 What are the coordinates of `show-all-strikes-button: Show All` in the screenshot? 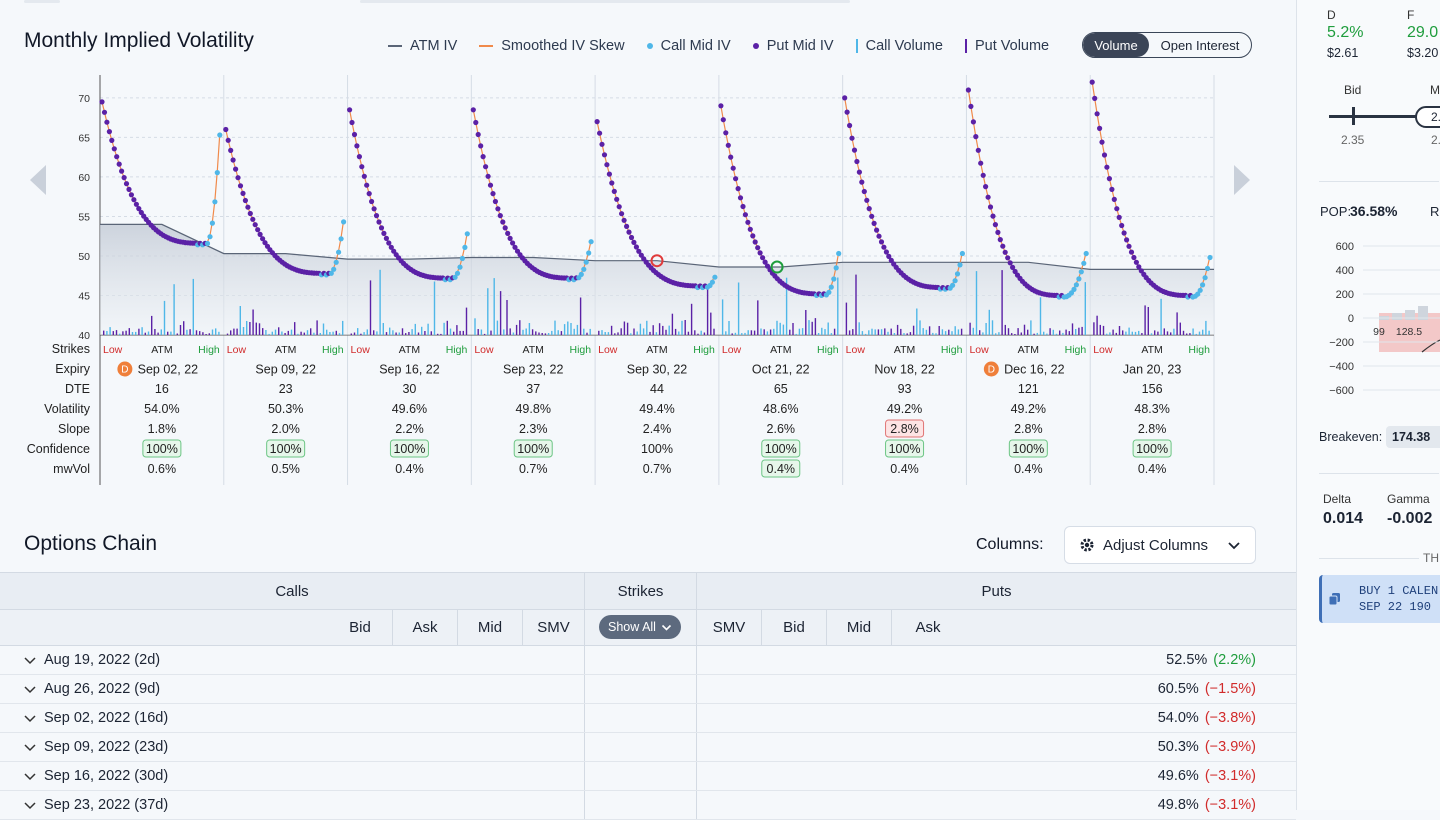 It's located at (640, 627).